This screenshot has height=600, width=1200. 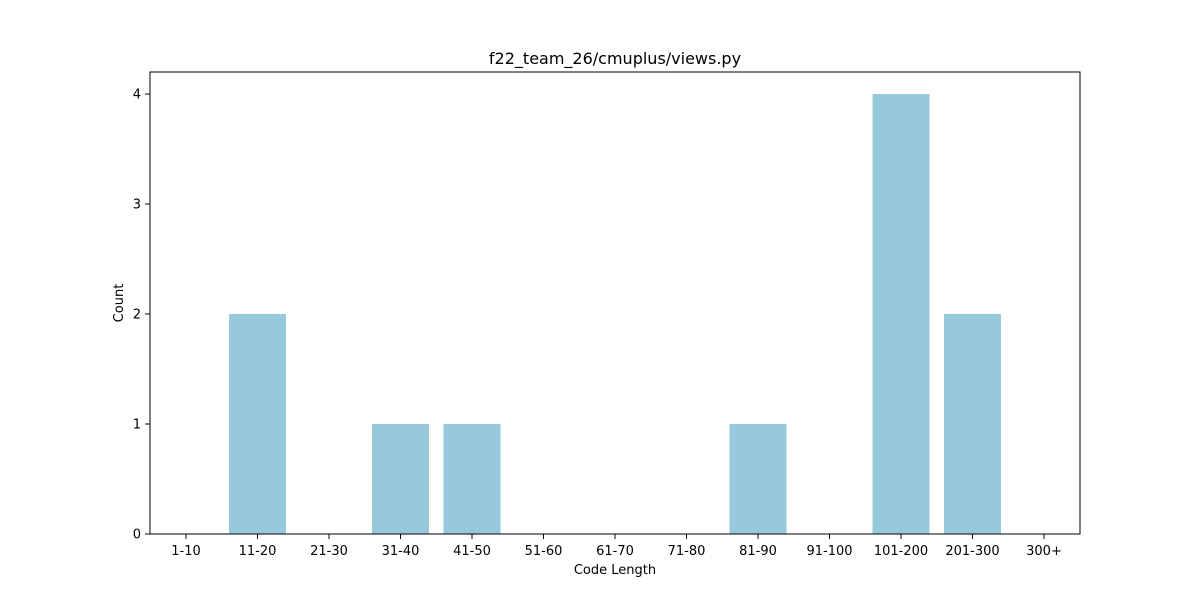 I want to click on x-tick-label: 201-300, so click(x=972, y=551).